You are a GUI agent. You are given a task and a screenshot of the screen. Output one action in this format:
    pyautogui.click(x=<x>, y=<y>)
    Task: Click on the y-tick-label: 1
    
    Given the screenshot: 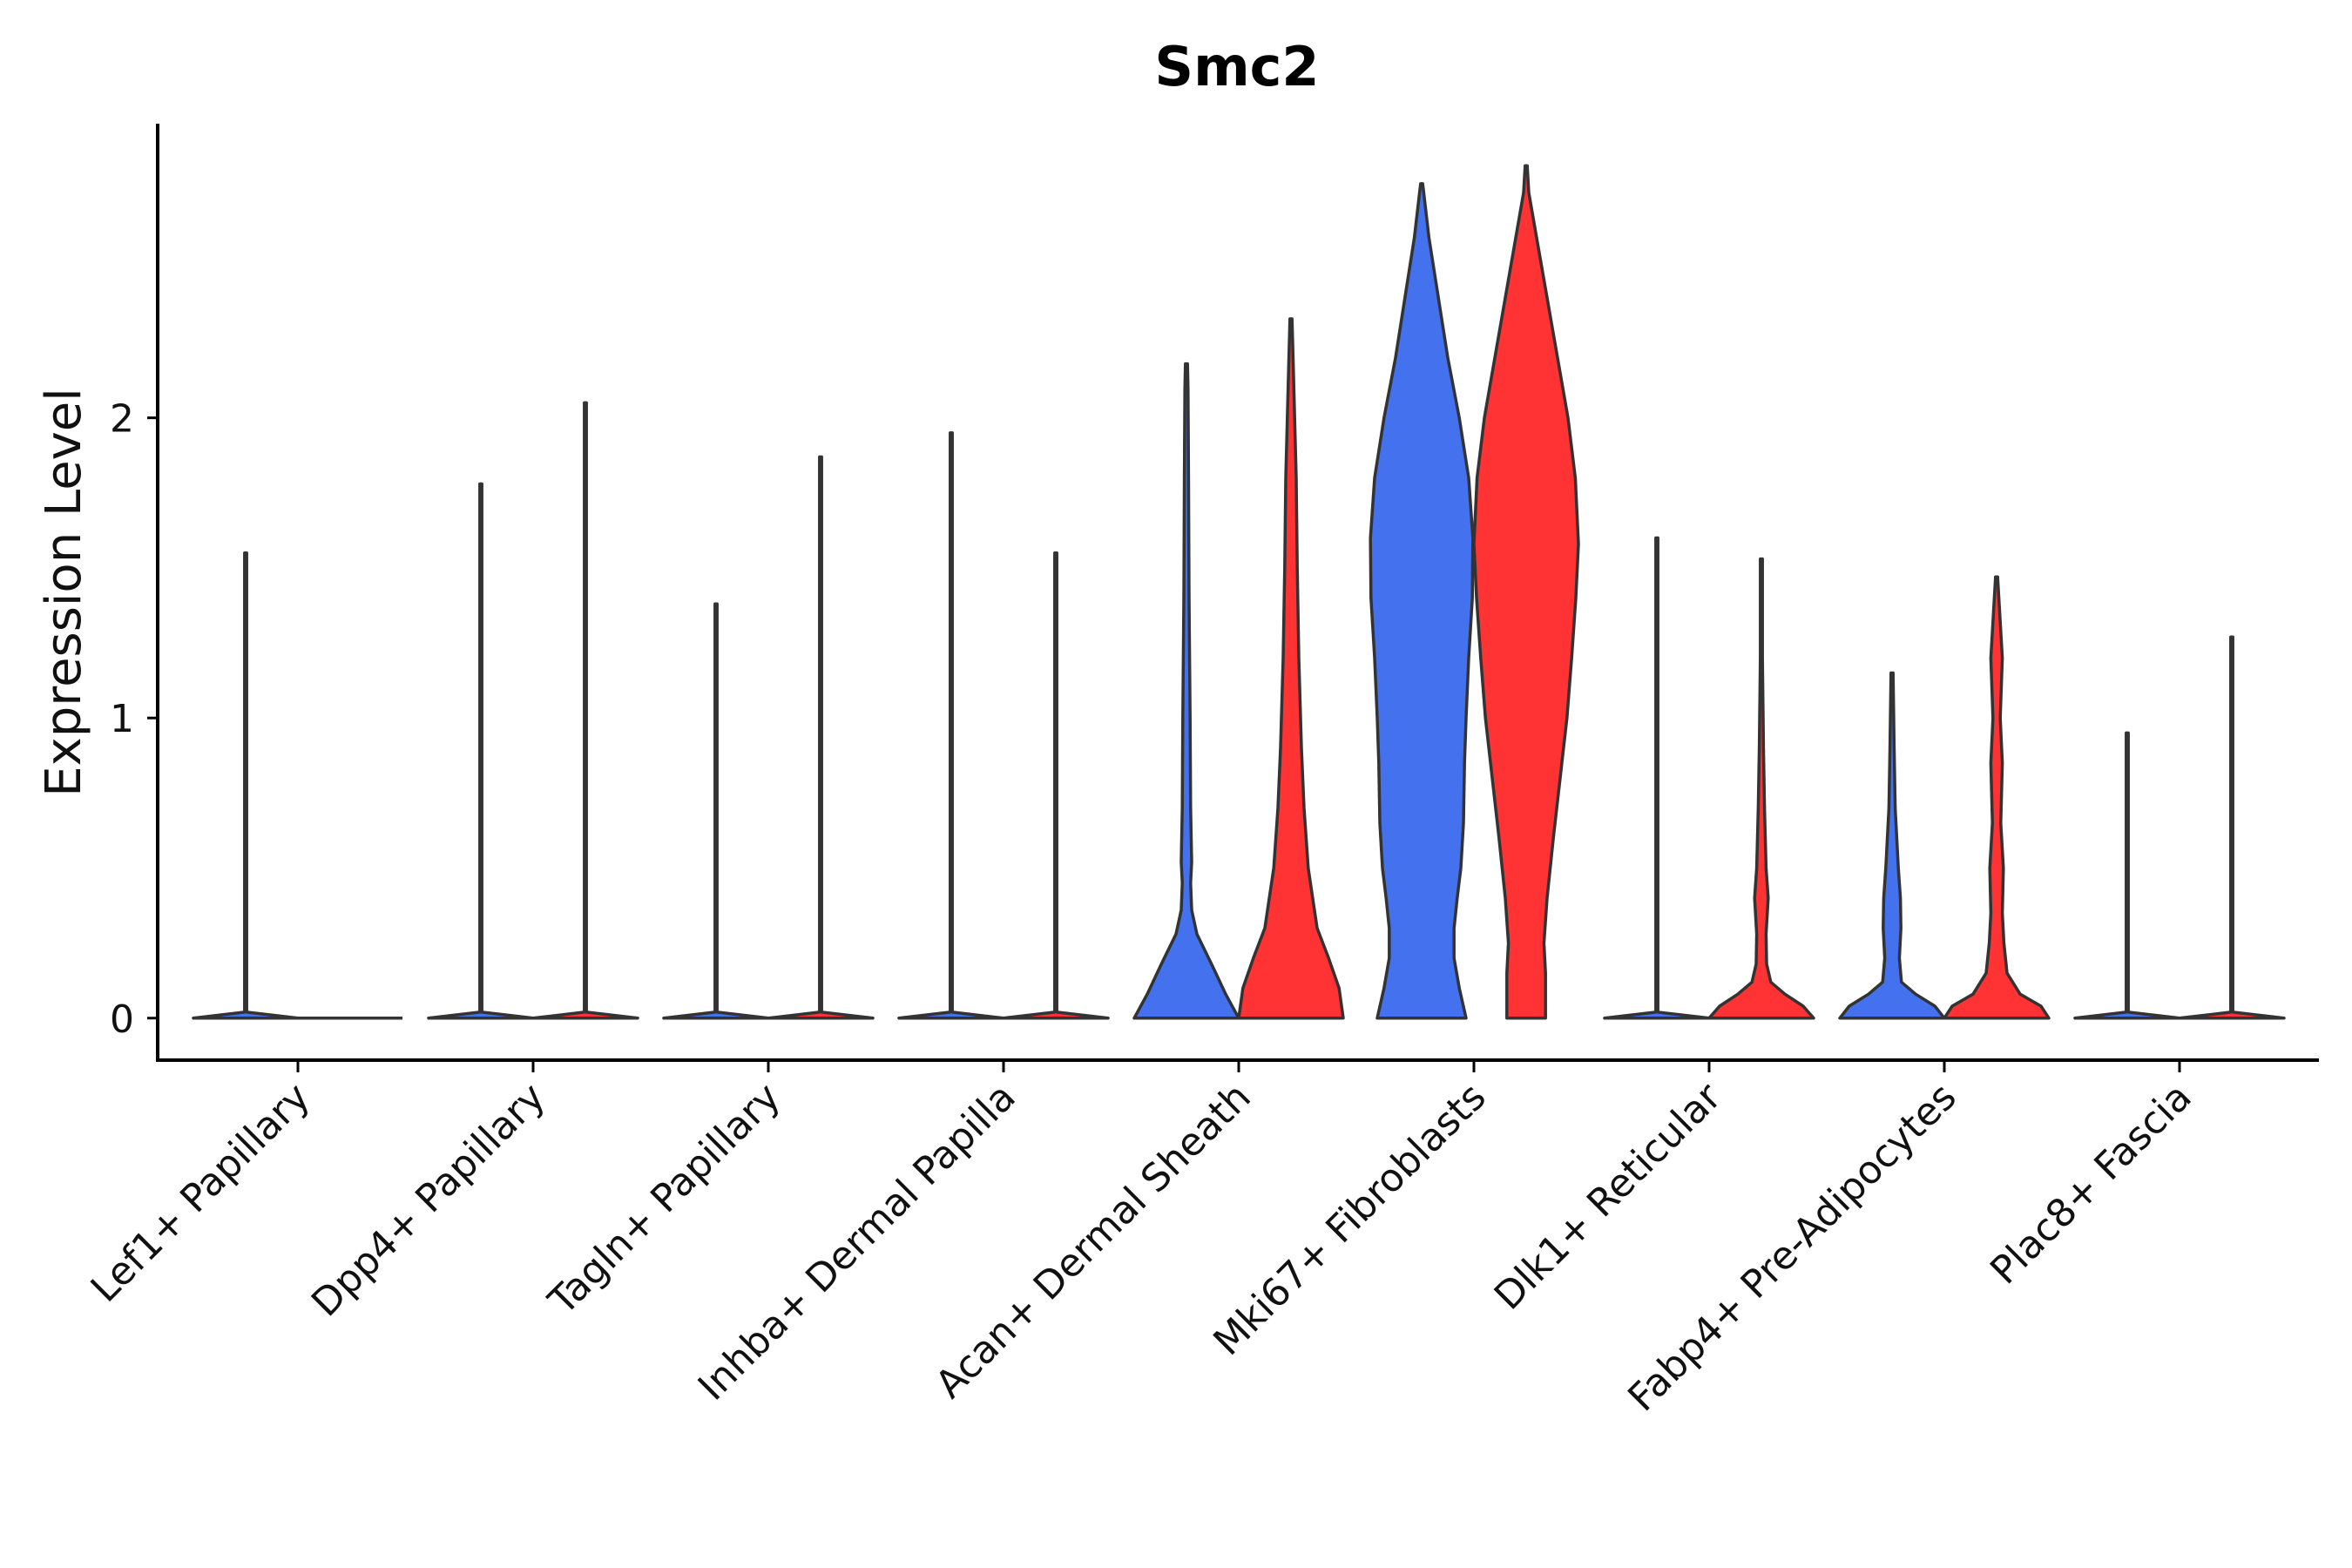 What is the action you would take?
    pyautogui.click(x=122, y=719)
    